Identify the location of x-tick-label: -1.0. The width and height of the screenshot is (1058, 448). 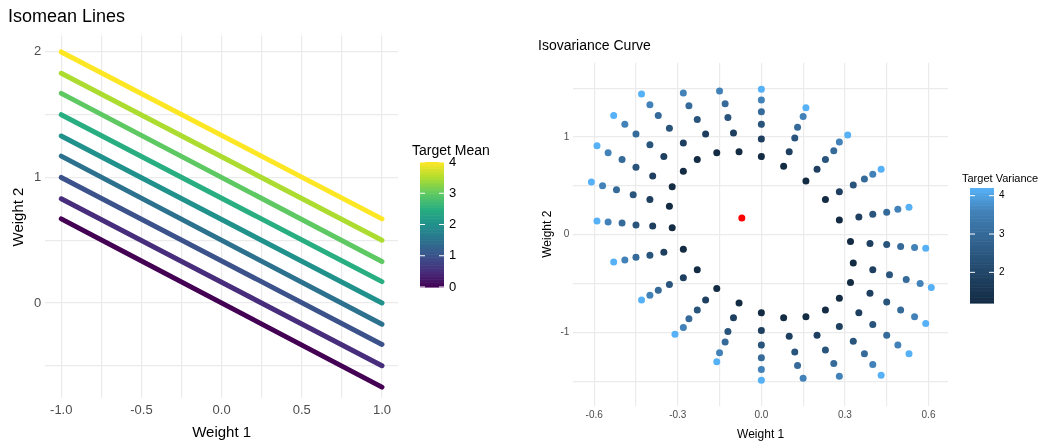
(61, 409).